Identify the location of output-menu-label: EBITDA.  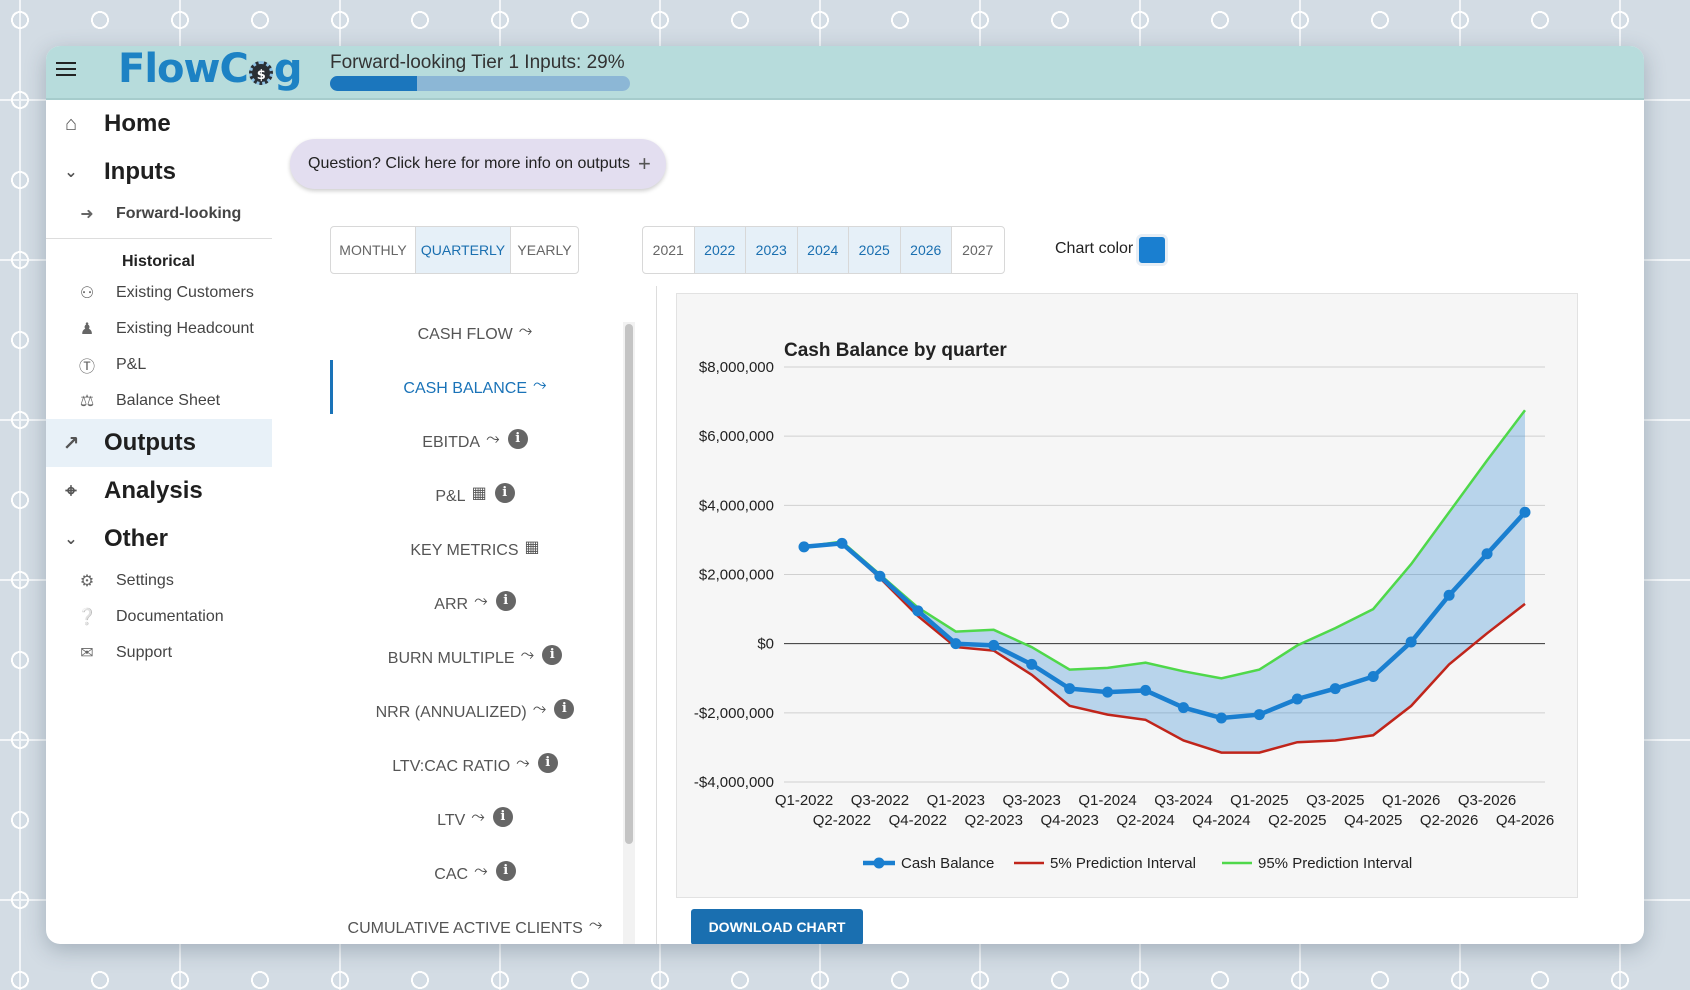
(451, 442).